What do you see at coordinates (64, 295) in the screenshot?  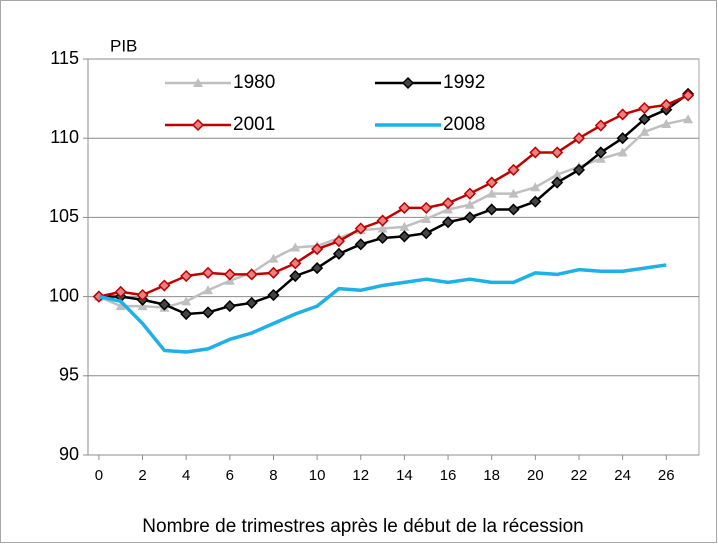 I see `y-tick-label: 100` at bounding box center [64, 295].